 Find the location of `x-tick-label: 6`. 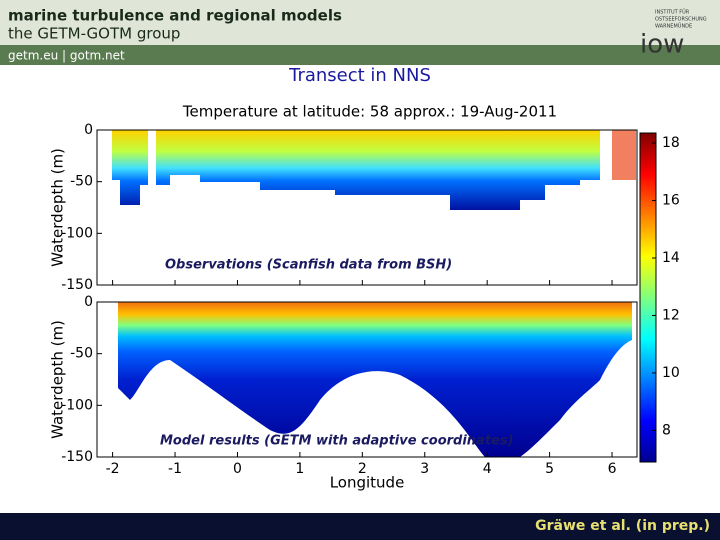

x-tick-label: 6 is located at coordinates (612, 469).